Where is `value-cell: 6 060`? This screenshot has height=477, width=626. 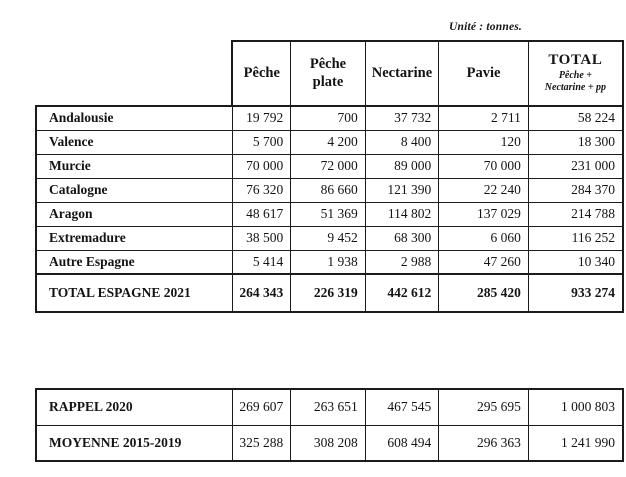
value-cell: 6 060 is located at coordinates (483, 238).